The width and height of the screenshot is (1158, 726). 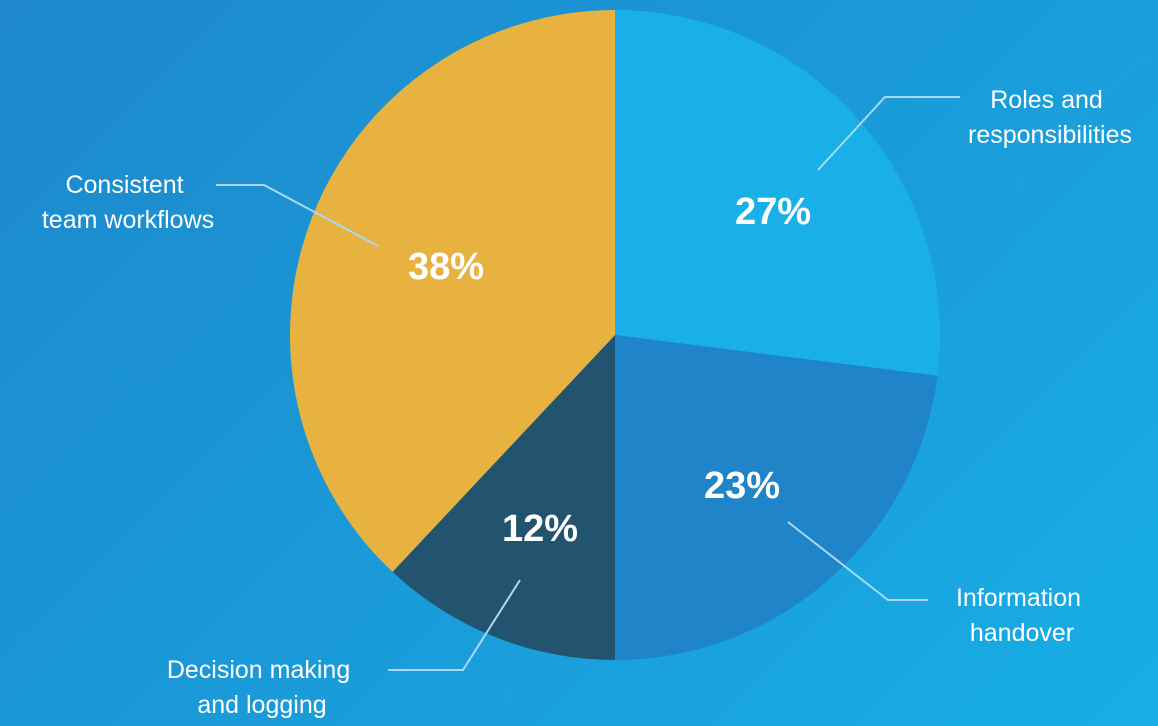 What do you see at coordinates (258, 670) in the screenshot?
I see `slice-label-decision-line-1: Decision making` at bounding box center [258, 670].